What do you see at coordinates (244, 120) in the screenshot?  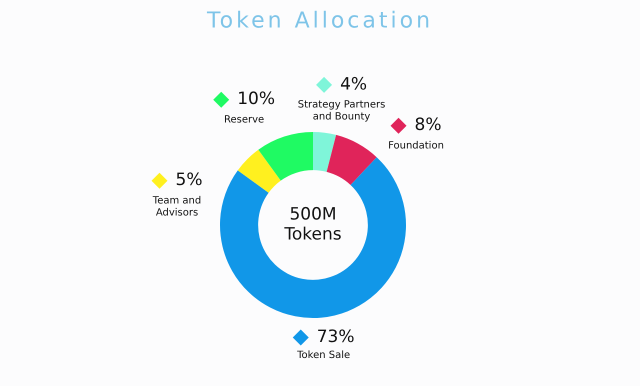 I see `legend-label: Reserve` at bounding box center [244, 120].